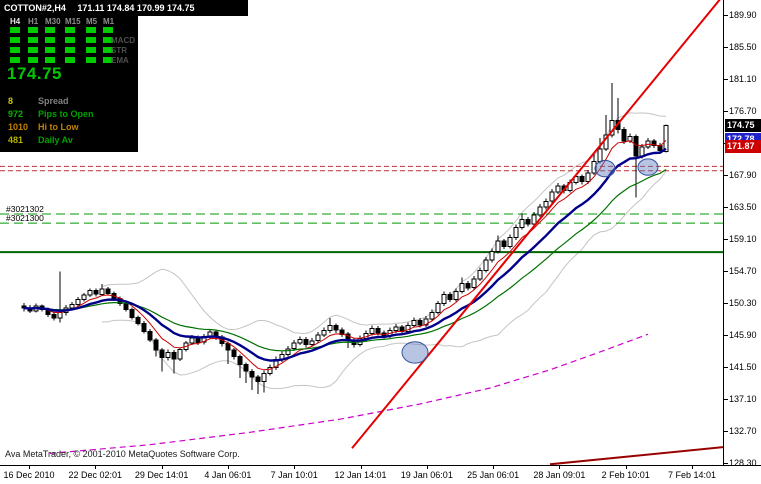 The width and height of the screenshot is (761, 484). What do you see at coordinates (53, 21) in the screenshot?
I see `timeframe-button-m30: M30` at bounding box center [53, 21].